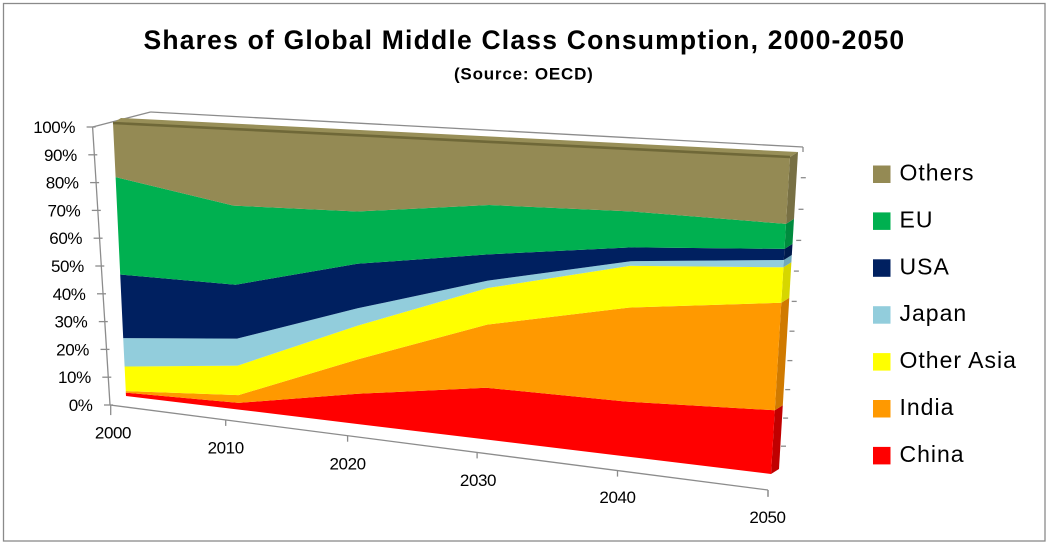  Describe the element at coordinates (65, 238) in the screenshot. I see `svg-text: 60%` at that location.